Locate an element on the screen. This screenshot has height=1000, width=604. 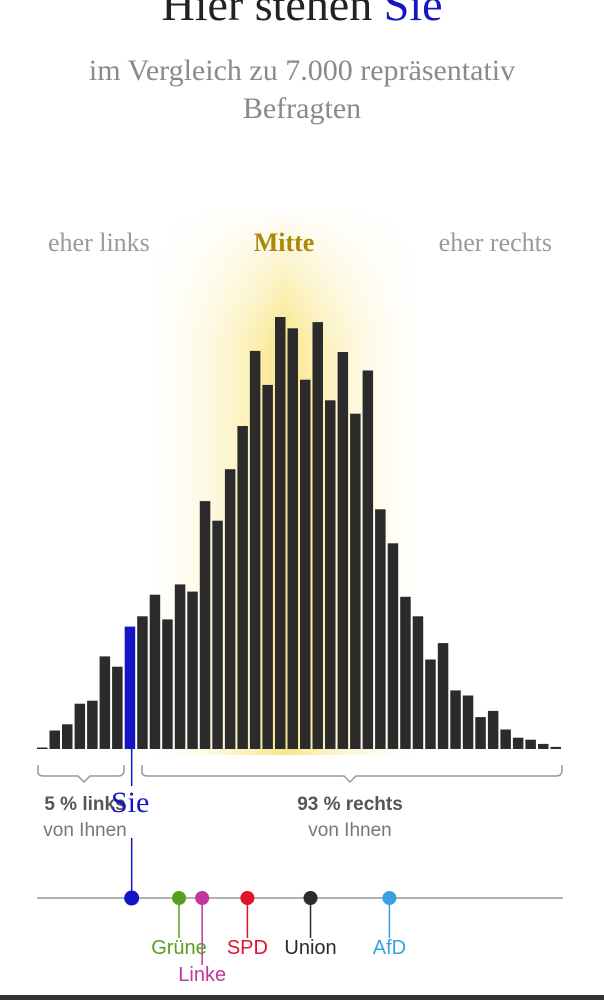
page-title: Hier stehen Sie is located at coordinates (302, 15).